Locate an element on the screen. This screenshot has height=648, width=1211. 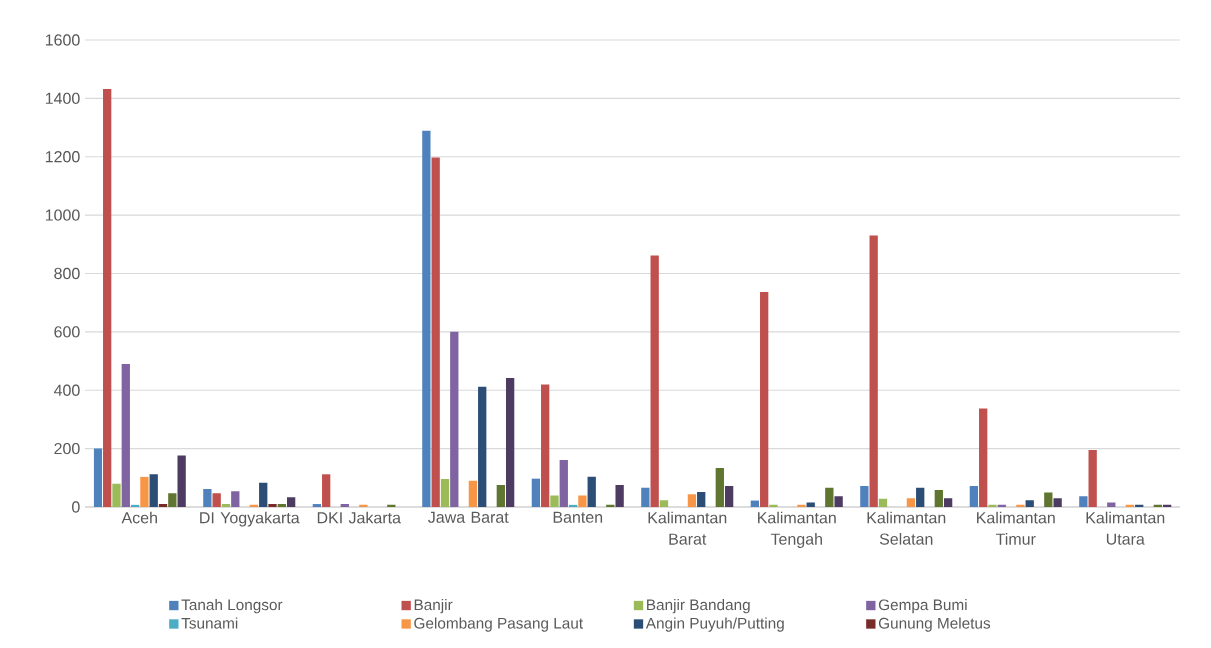
legend-label: Gunung Meletus is located at coordinates (934, 624).